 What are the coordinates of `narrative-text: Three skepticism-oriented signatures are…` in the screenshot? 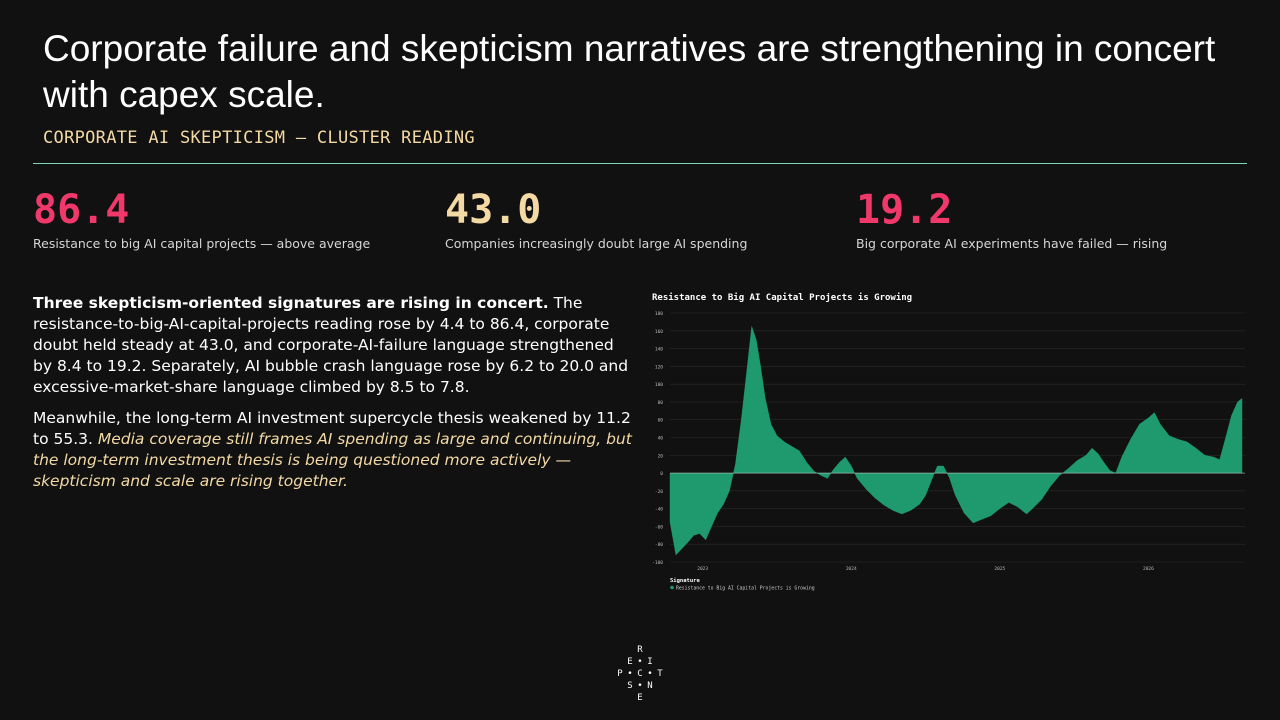 It's located at (333, 397).